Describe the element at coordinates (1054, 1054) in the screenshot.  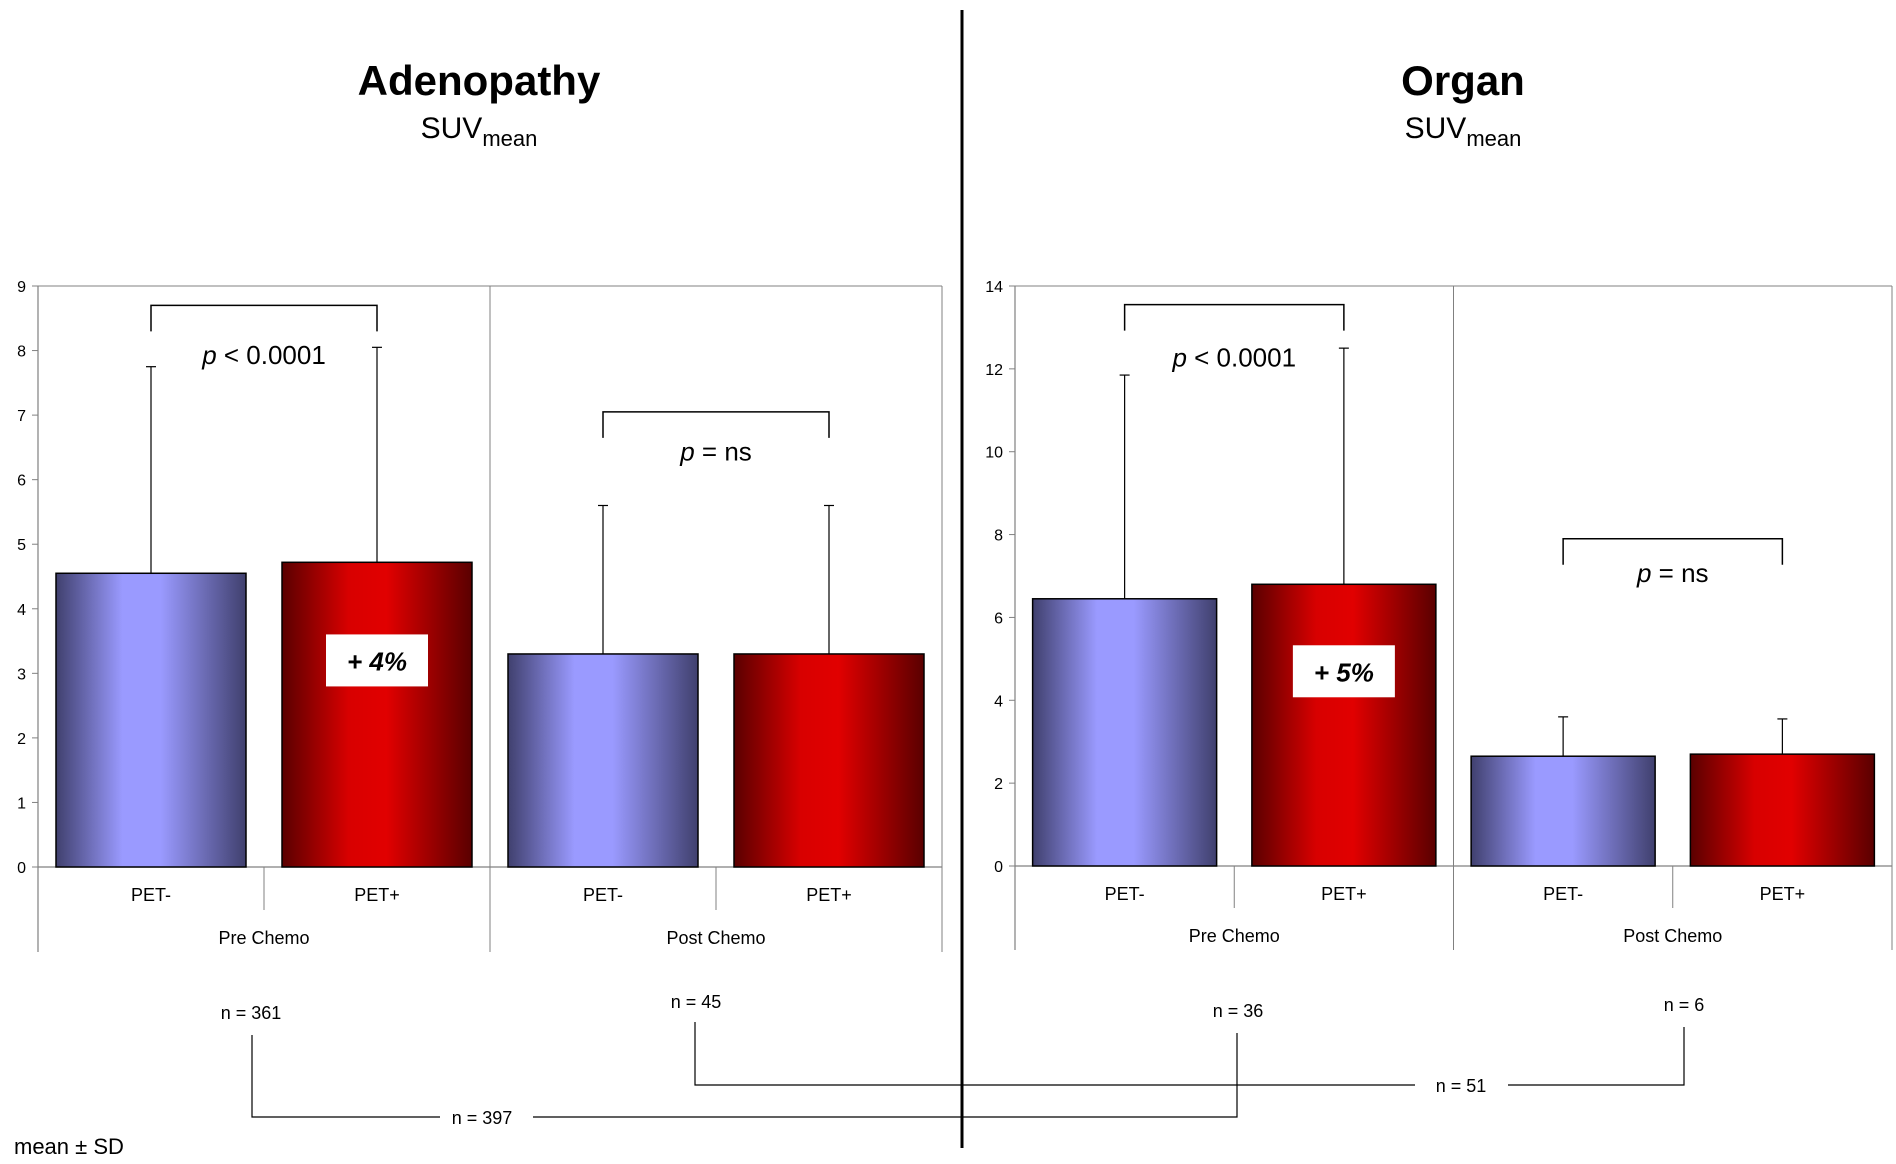
I see `connector-post-left` at that location.